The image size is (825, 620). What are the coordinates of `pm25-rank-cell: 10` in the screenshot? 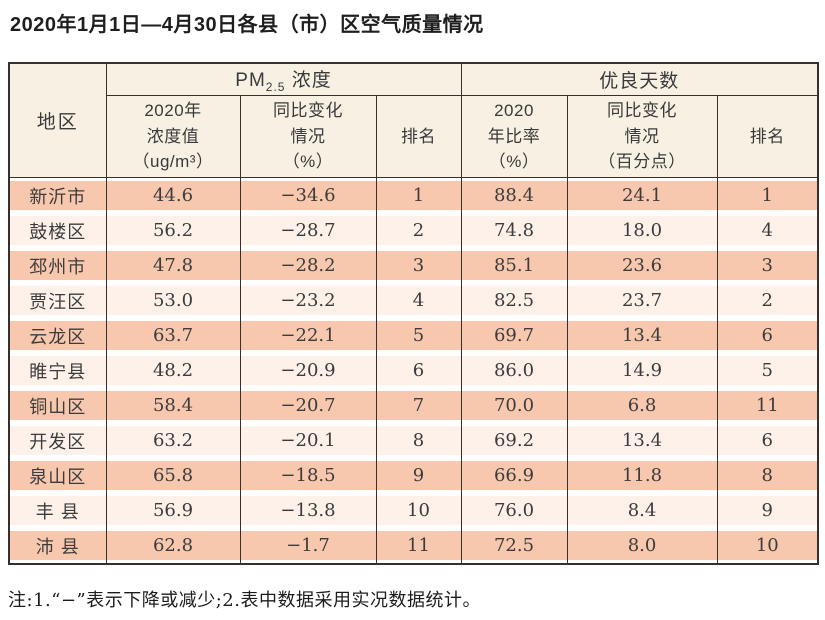 It's located at (418, 510).